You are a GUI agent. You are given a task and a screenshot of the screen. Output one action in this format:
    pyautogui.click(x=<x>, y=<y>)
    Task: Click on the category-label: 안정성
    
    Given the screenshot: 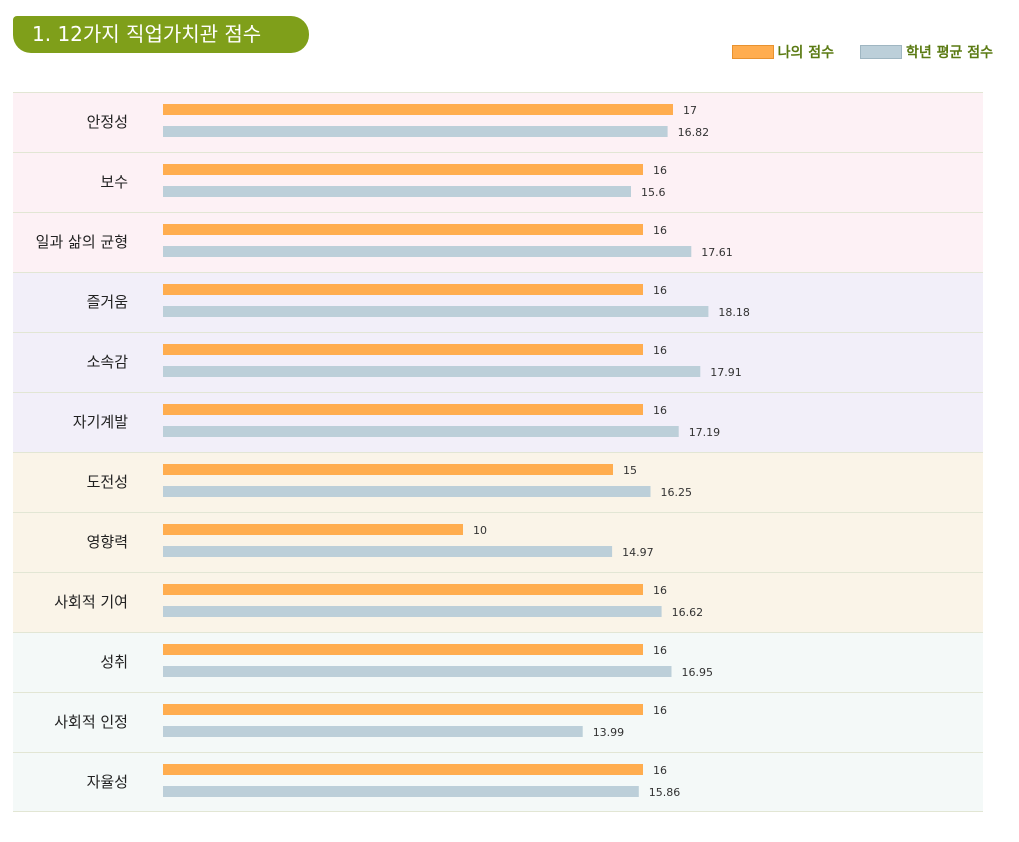 What is the action you would take?
    pyautogui.click(x=107, y=122)
    